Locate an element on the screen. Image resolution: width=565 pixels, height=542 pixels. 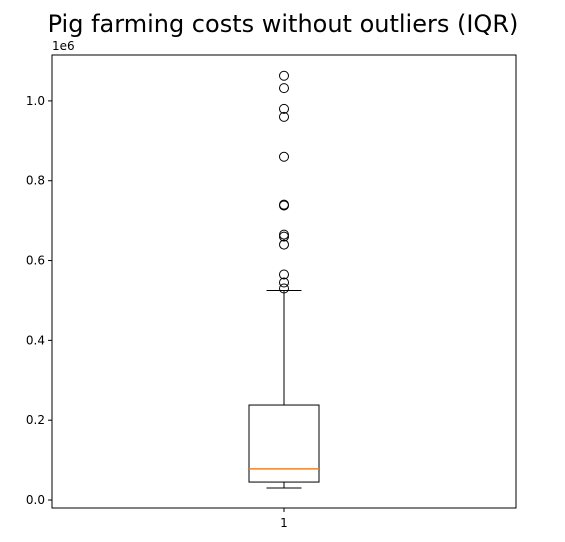
y-tick-label: 0.8 is located at coordinates (35, 181).